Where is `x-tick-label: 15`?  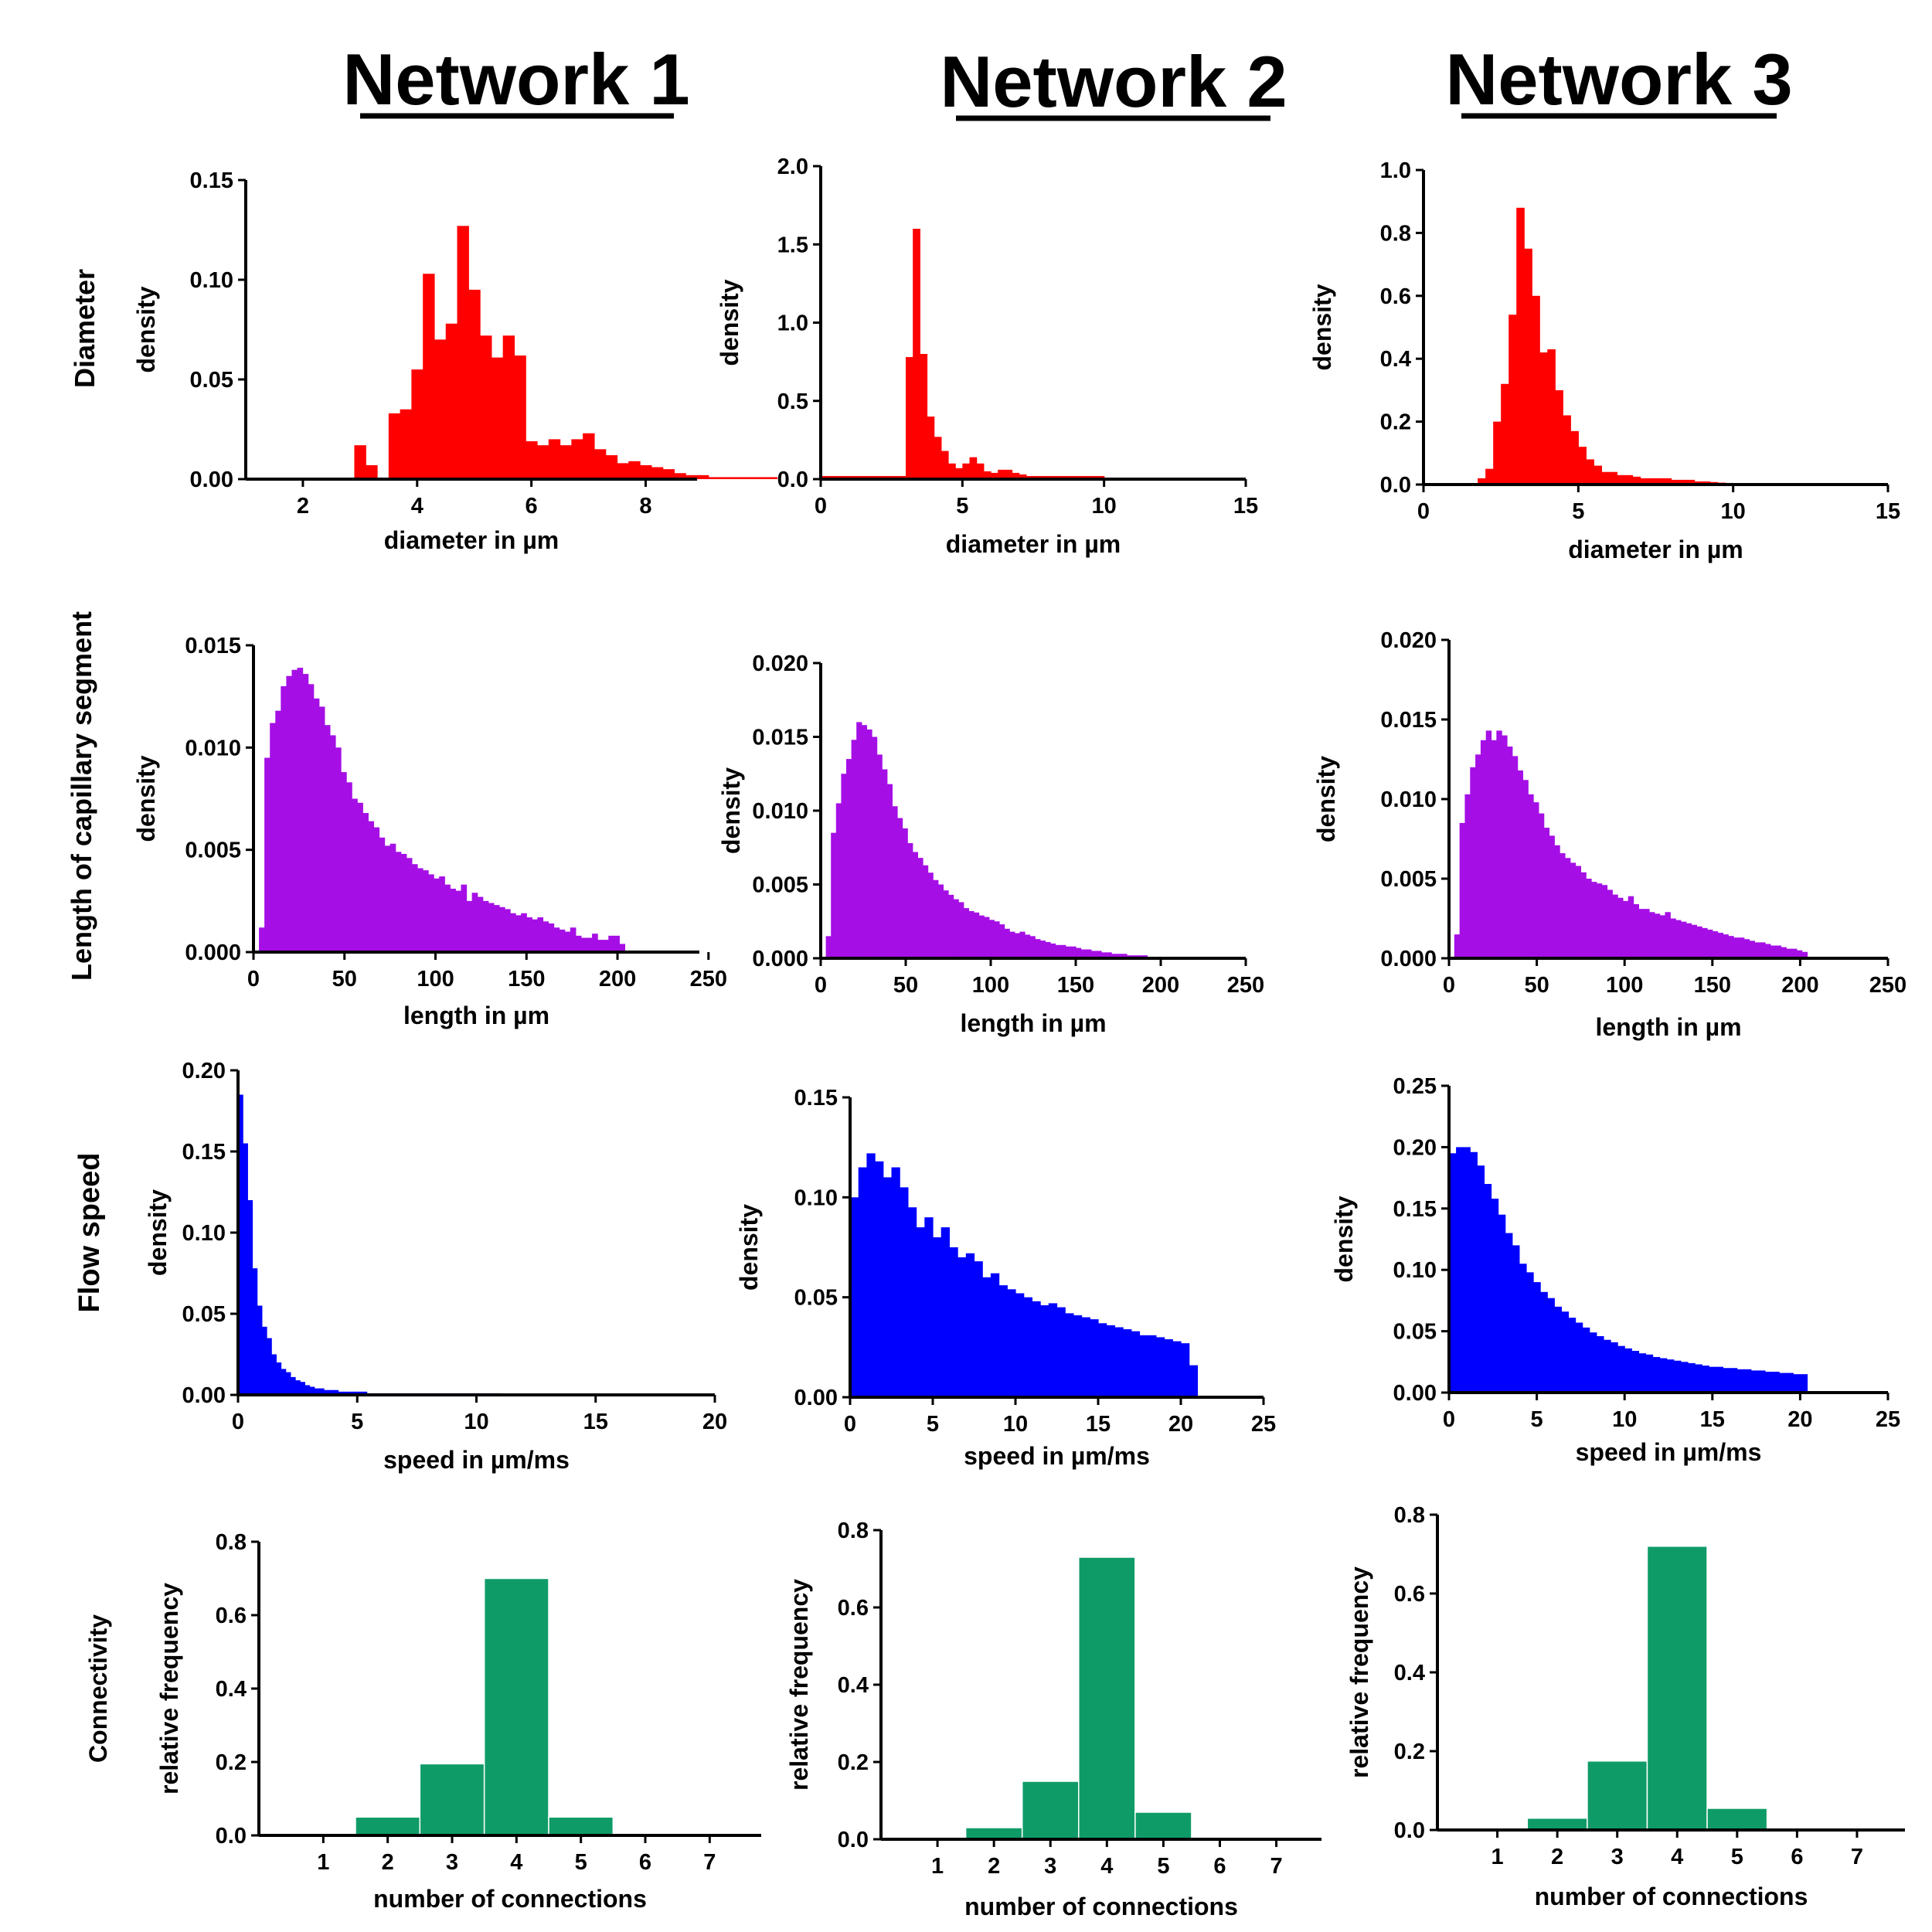
x-tick-label: 15 is located at coordinates (596, 1422).